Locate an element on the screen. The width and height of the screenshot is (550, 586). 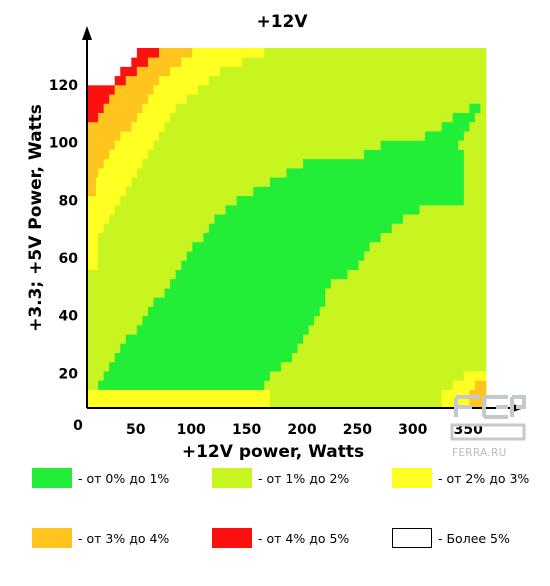
y-tick-label: 40 is located at coordinates (69, 317).